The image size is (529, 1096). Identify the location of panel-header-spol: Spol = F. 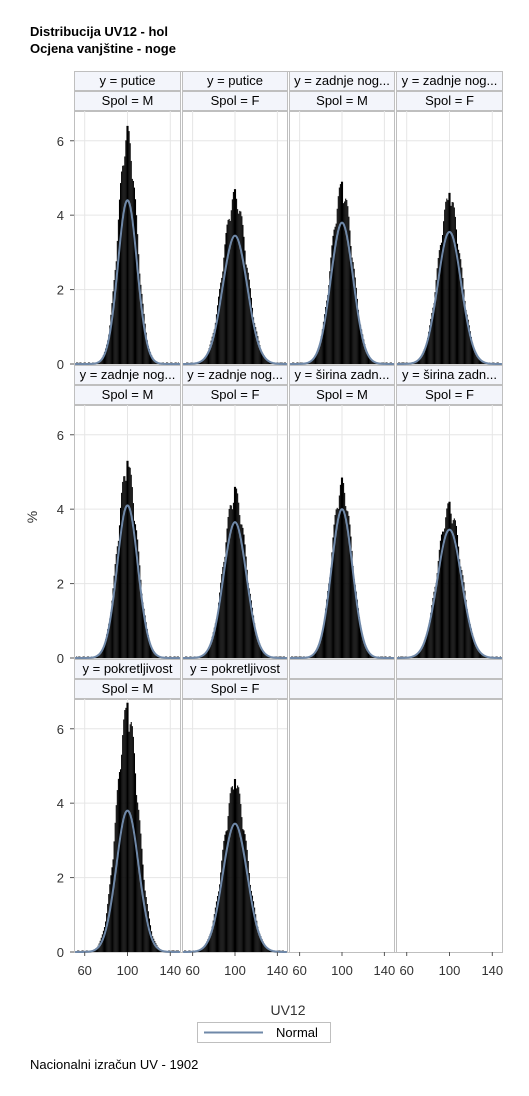
(449, 100).